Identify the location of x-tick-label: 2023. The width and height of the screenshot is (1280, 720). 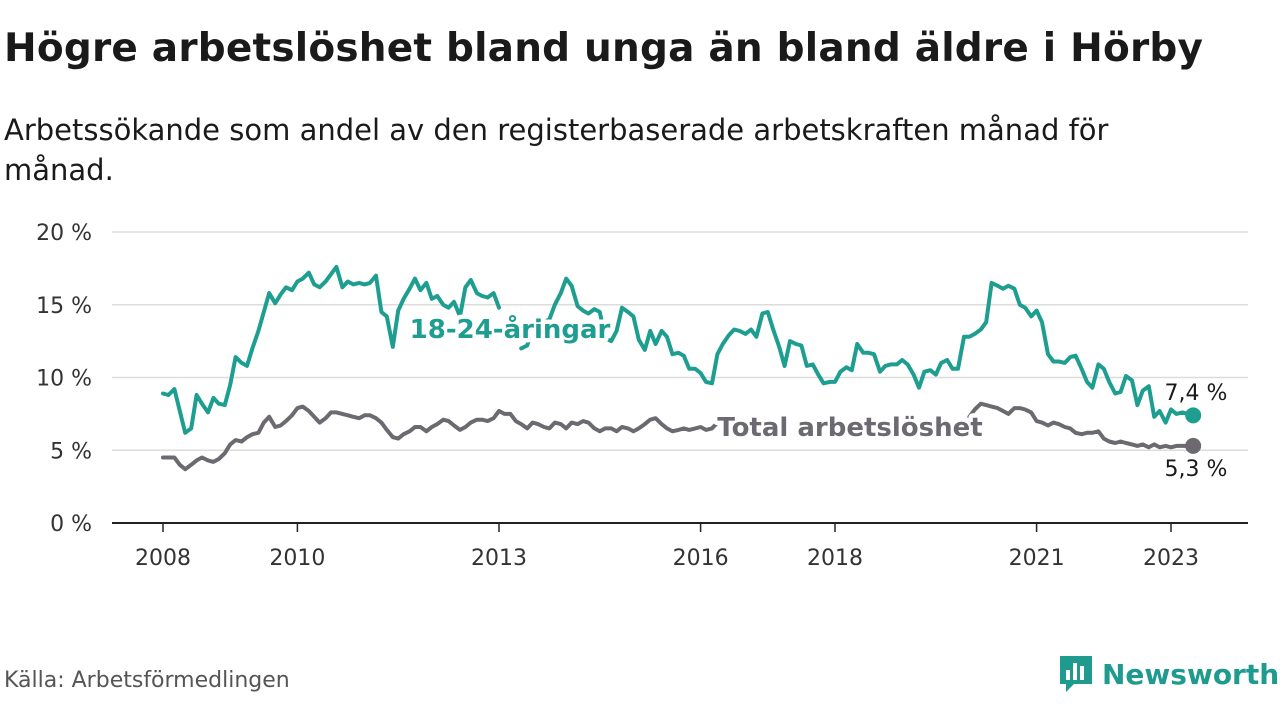
(1171, 558).